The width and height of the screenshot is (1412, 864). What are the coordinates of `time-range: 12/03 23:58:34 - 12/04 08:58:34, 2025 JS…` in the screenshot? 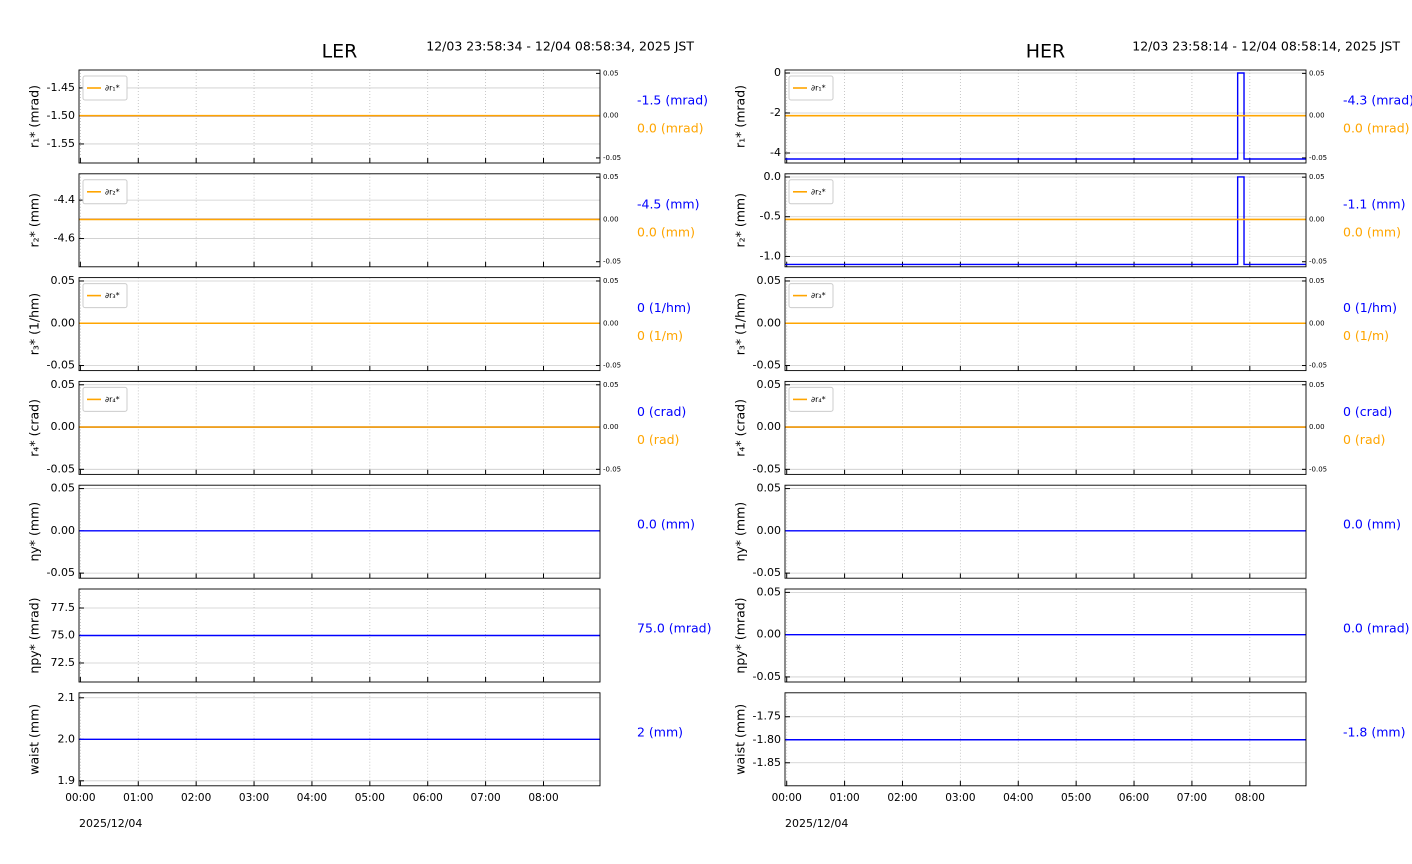 It's located at (560, 46).